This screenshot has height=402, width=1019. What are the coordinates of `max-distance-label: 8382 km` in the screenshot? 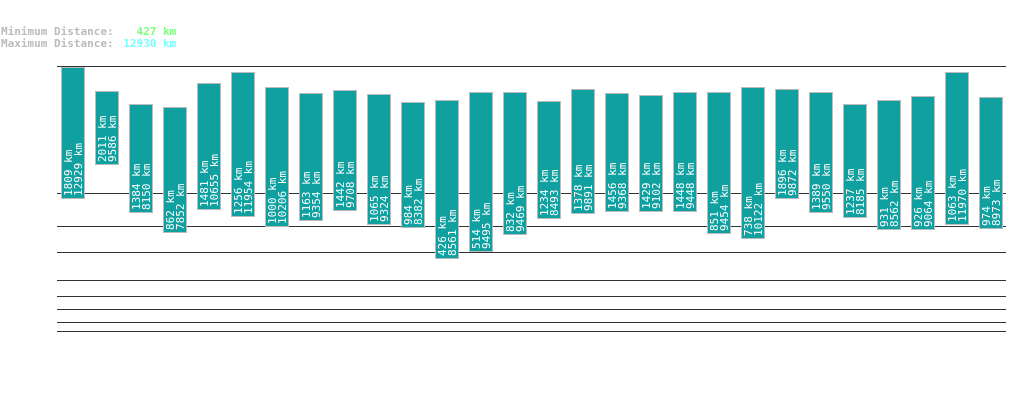 It's located at (418, 201).